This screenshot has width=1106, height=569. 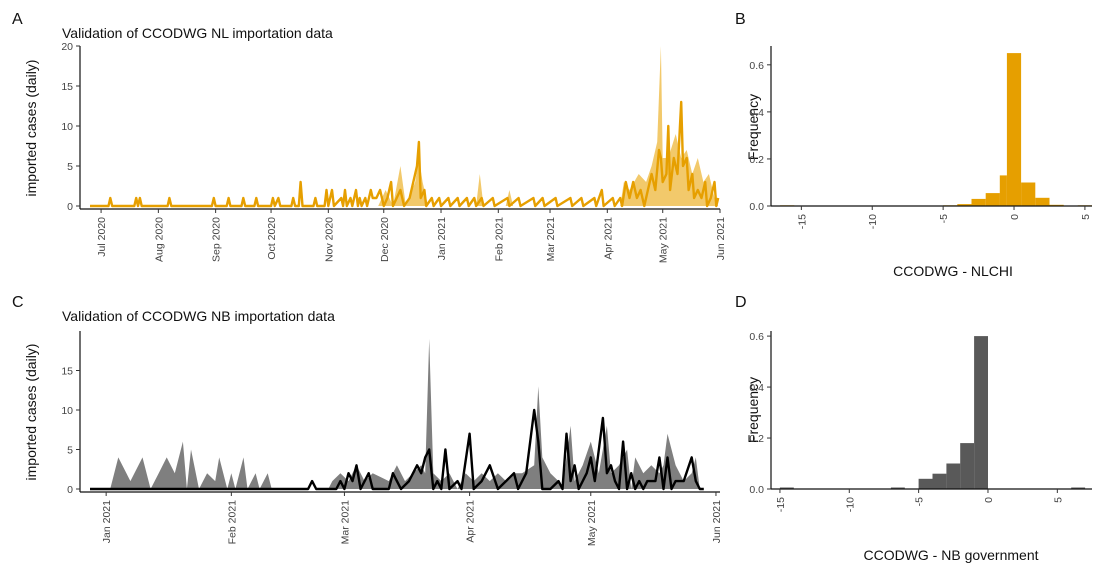 What do you see at coordinates (67, 127) in the screenshot?
I see `chartA-y-tick-label: 10` at bounding box center [67, 127].